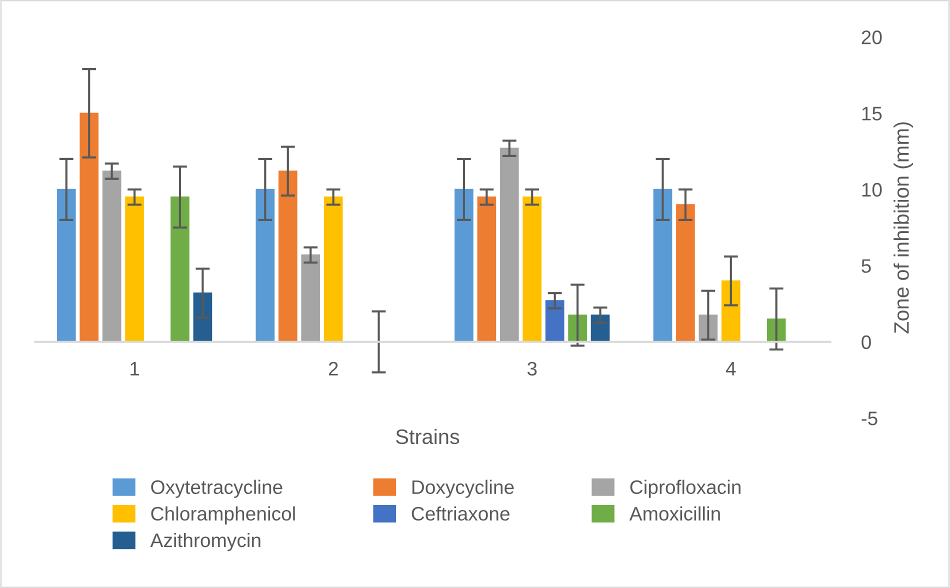 This screenshot has width=950, height=588. What do you see at coordinates (872, 189) in the screenshot?
I see `y-tick-label: 10` at bounding box center [872, 189].